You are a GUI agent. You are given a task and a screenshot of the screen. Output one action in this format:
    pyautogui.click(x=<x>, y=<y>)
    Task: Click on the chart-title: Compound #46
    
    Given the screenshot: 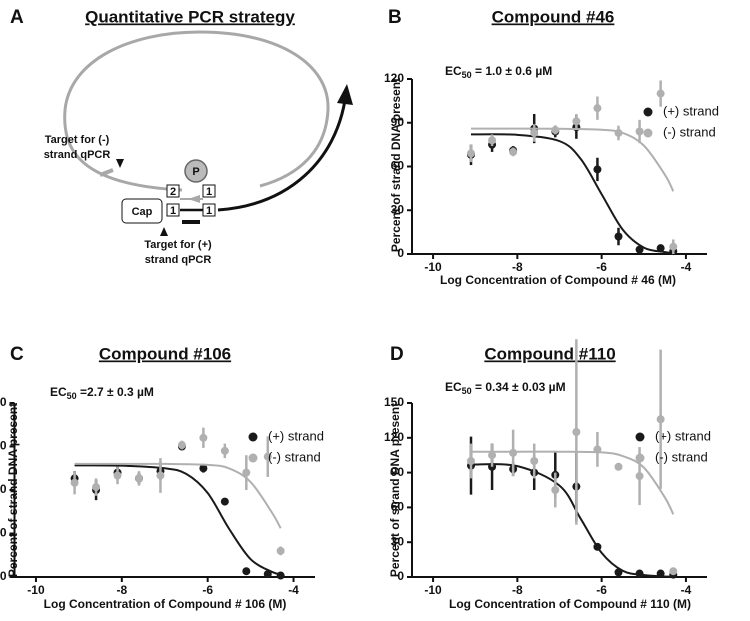 What is the action you would take?
    pyautogui.click(x=553, y=16)
    